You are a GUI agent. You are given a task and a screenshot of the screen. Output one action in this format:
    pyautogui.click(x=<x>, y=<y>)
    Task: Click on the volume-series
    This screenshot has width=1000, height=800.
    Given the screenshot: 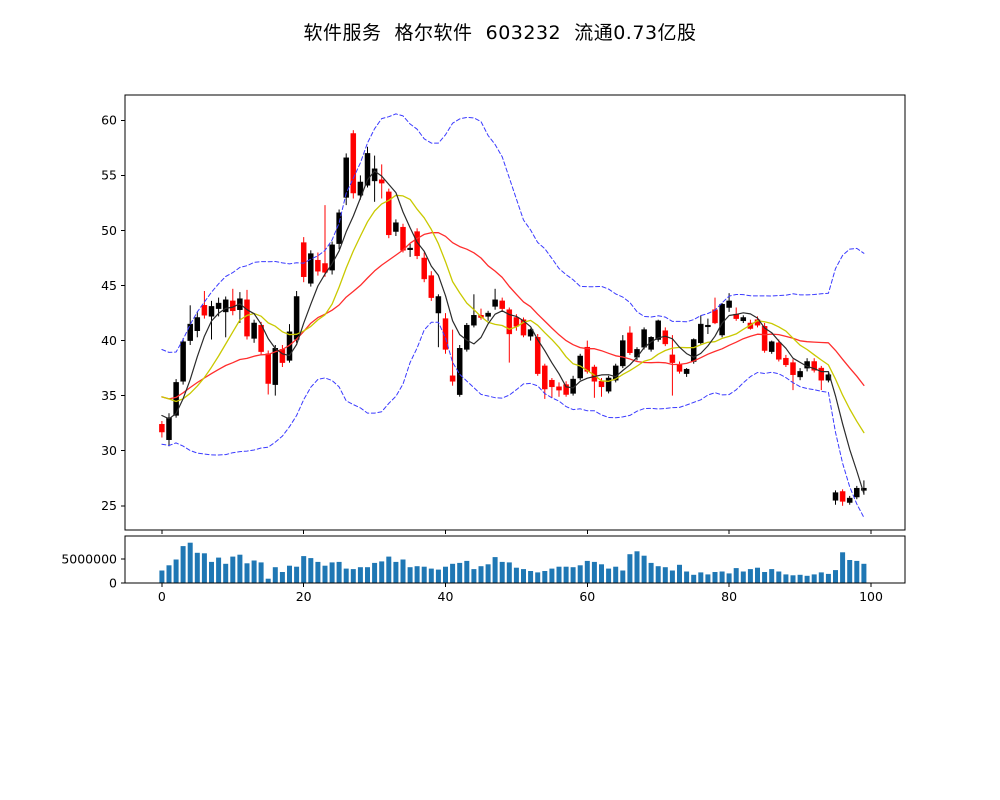 What is the action you would take?
    pyautogui.click(x=513, y=562)
    